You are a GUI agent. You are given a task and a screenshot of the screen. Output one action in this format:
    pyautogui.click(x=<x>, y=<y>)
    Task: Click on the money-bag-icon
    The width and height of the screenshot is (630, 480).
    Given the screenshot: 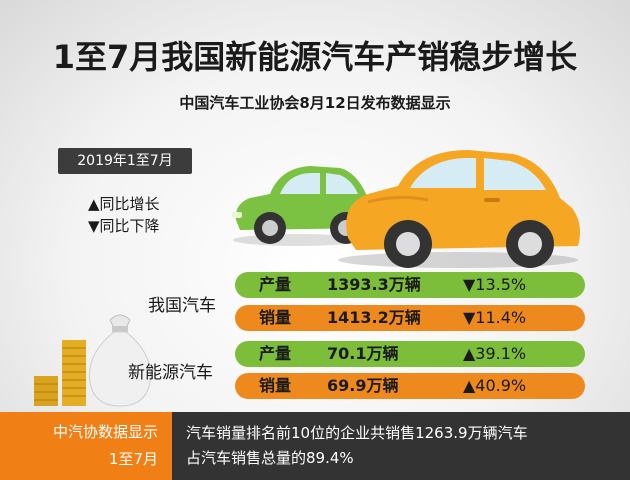 What is the action you would take?
    pyautogui.click(x=120, y=360)
    